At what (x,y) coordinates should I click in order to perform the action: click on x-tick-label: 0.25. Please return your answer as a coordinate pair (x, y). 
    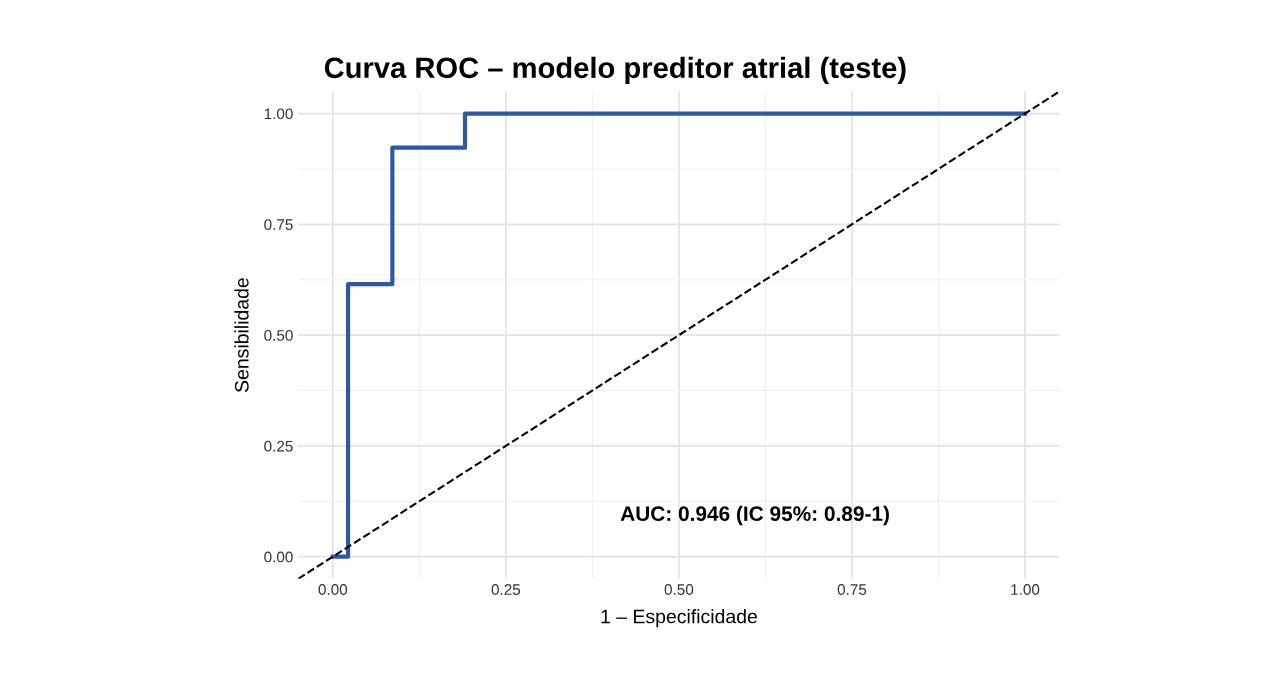
    Looking at the image, I should click on (506, 589).